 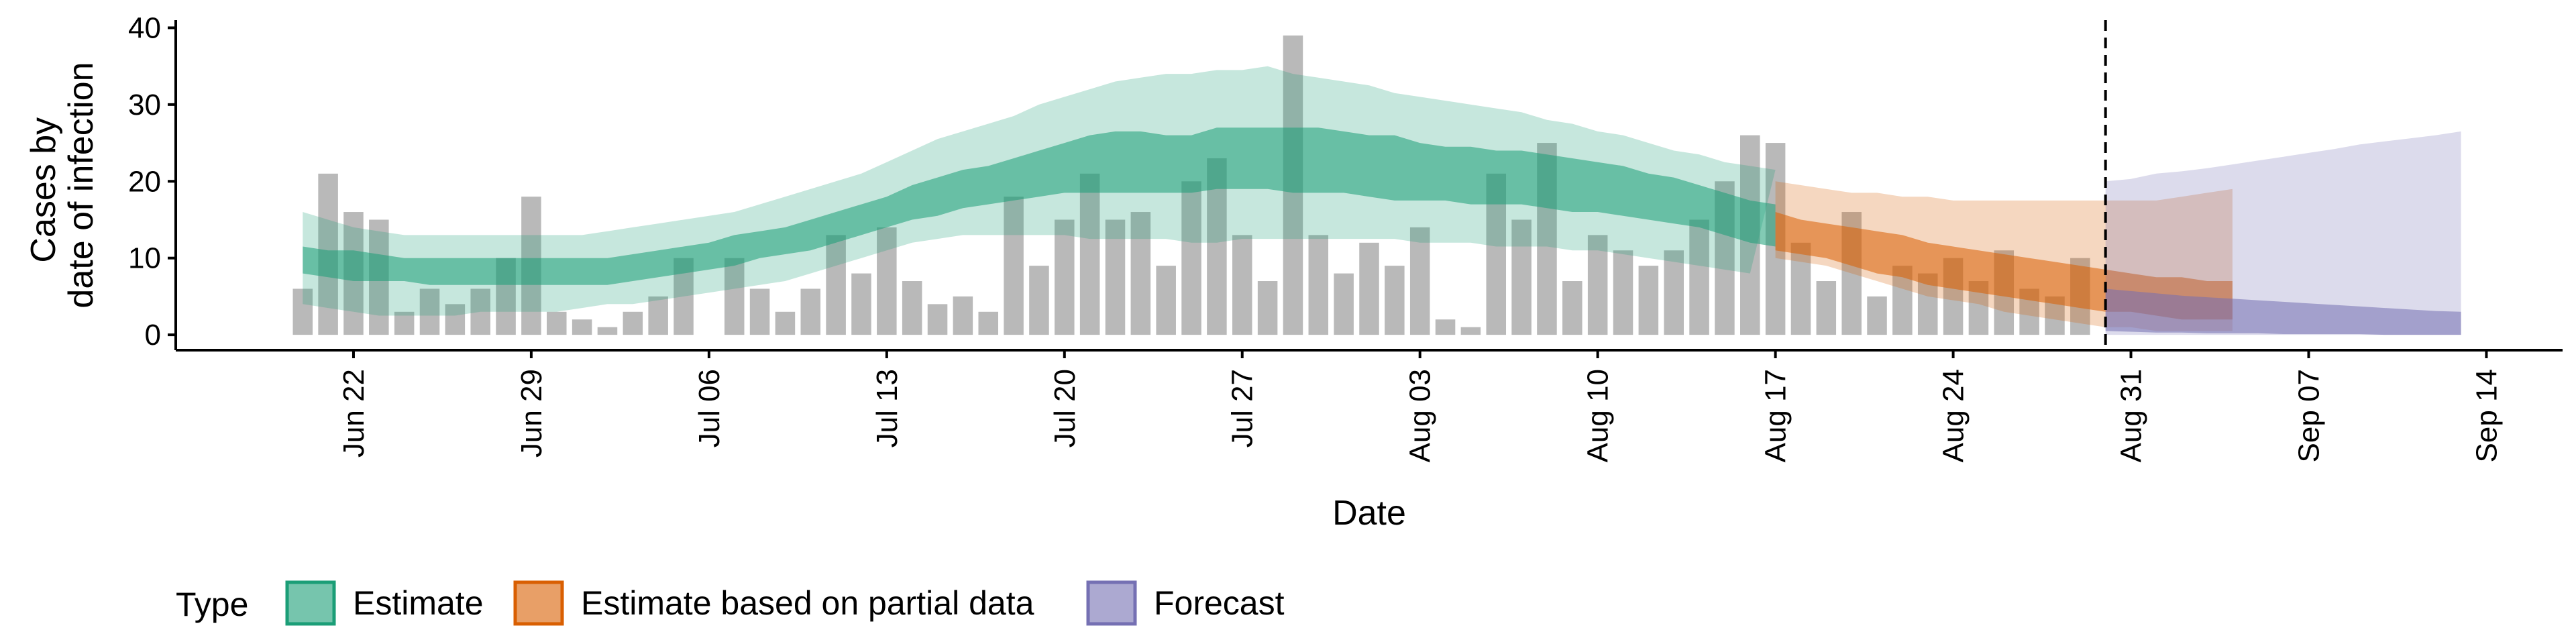 What do you see at coordinates (1065, 408) in the screenshot?
I see `x-tick-label: Jul 20` at bounding box center [1065, 408].